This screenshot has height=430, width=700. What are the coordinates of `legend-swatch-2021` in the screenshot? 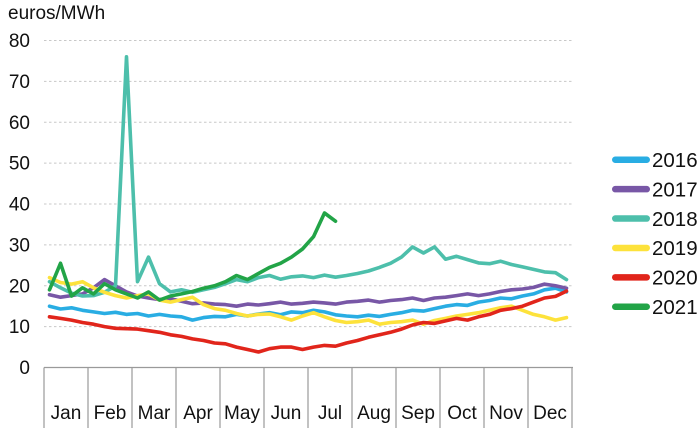 It's located at (631, 306).